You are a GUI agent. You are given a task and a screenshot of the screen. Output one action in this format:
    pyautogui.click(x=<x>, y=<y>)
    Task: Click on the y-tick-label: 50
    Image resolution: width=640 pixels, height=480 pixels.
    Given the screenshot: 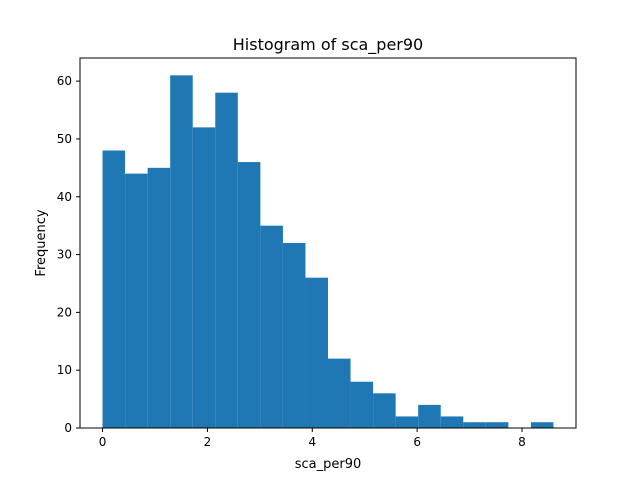 What is the action you would take?
    pyautogui.click(x=64, y=139)
    